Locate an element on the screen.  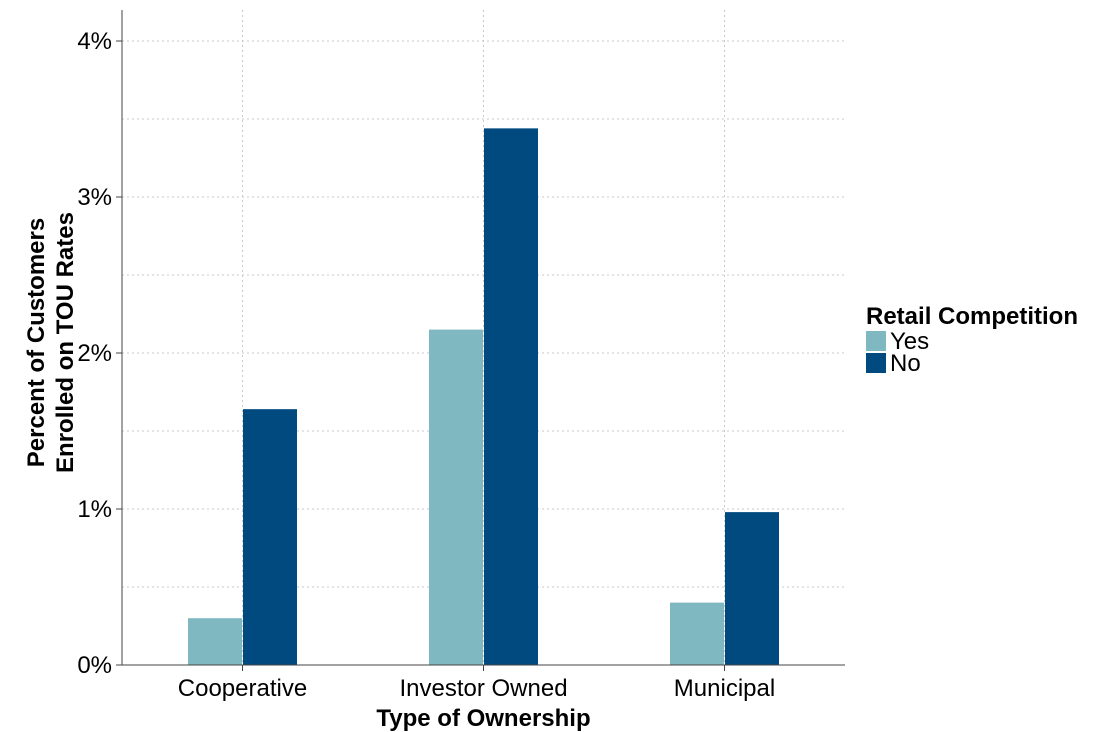
y-tick-label: 0% is located at coordinates (94, 665).